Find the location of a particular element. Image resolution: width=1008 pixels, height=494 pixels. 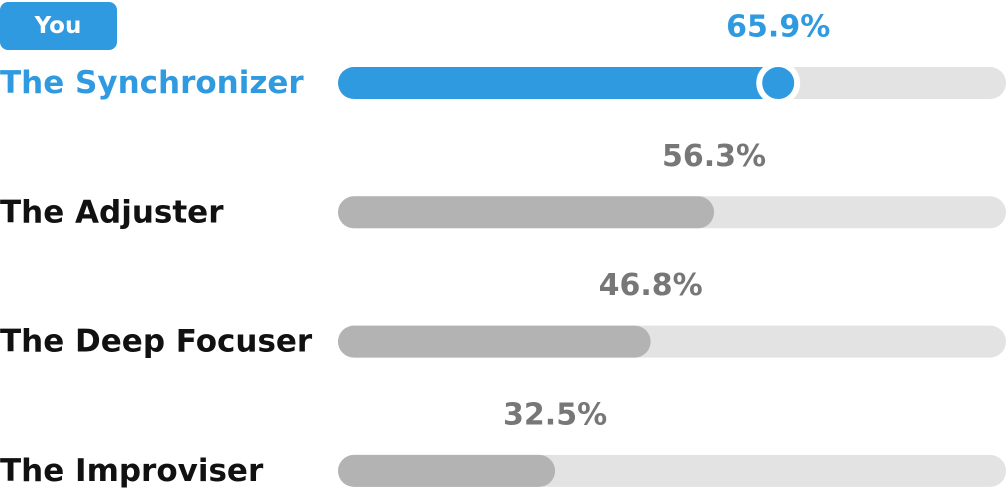

you-badge is located at coordinates (58, 26).